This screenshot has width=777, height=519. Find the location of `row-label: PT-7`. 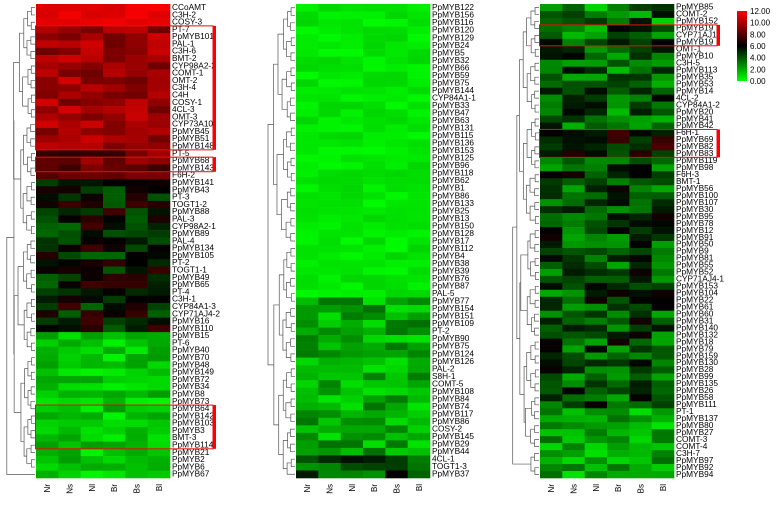

row-label: PT-7 is located at coordinates (181, 29).